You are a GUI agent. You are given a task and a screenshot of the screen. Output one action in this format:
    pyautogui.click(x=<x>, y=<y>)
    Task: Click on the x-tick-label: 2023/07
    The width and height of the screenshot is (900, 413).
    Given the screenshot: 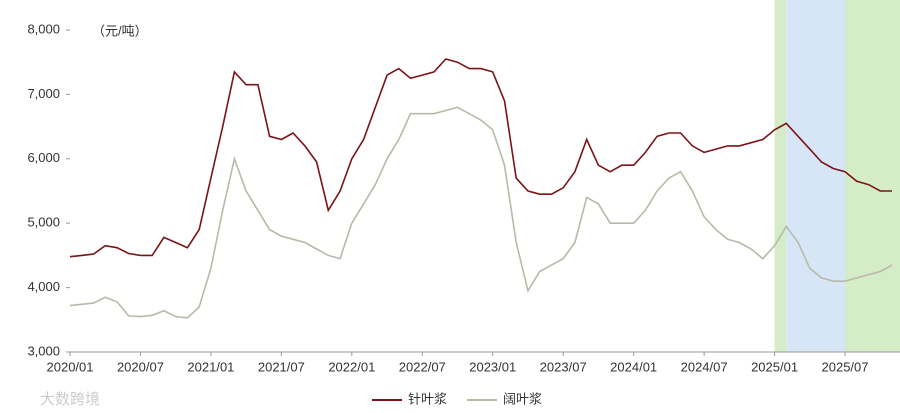 What is the action you would take?
    pyautogui.click(x=563, y=366)
    